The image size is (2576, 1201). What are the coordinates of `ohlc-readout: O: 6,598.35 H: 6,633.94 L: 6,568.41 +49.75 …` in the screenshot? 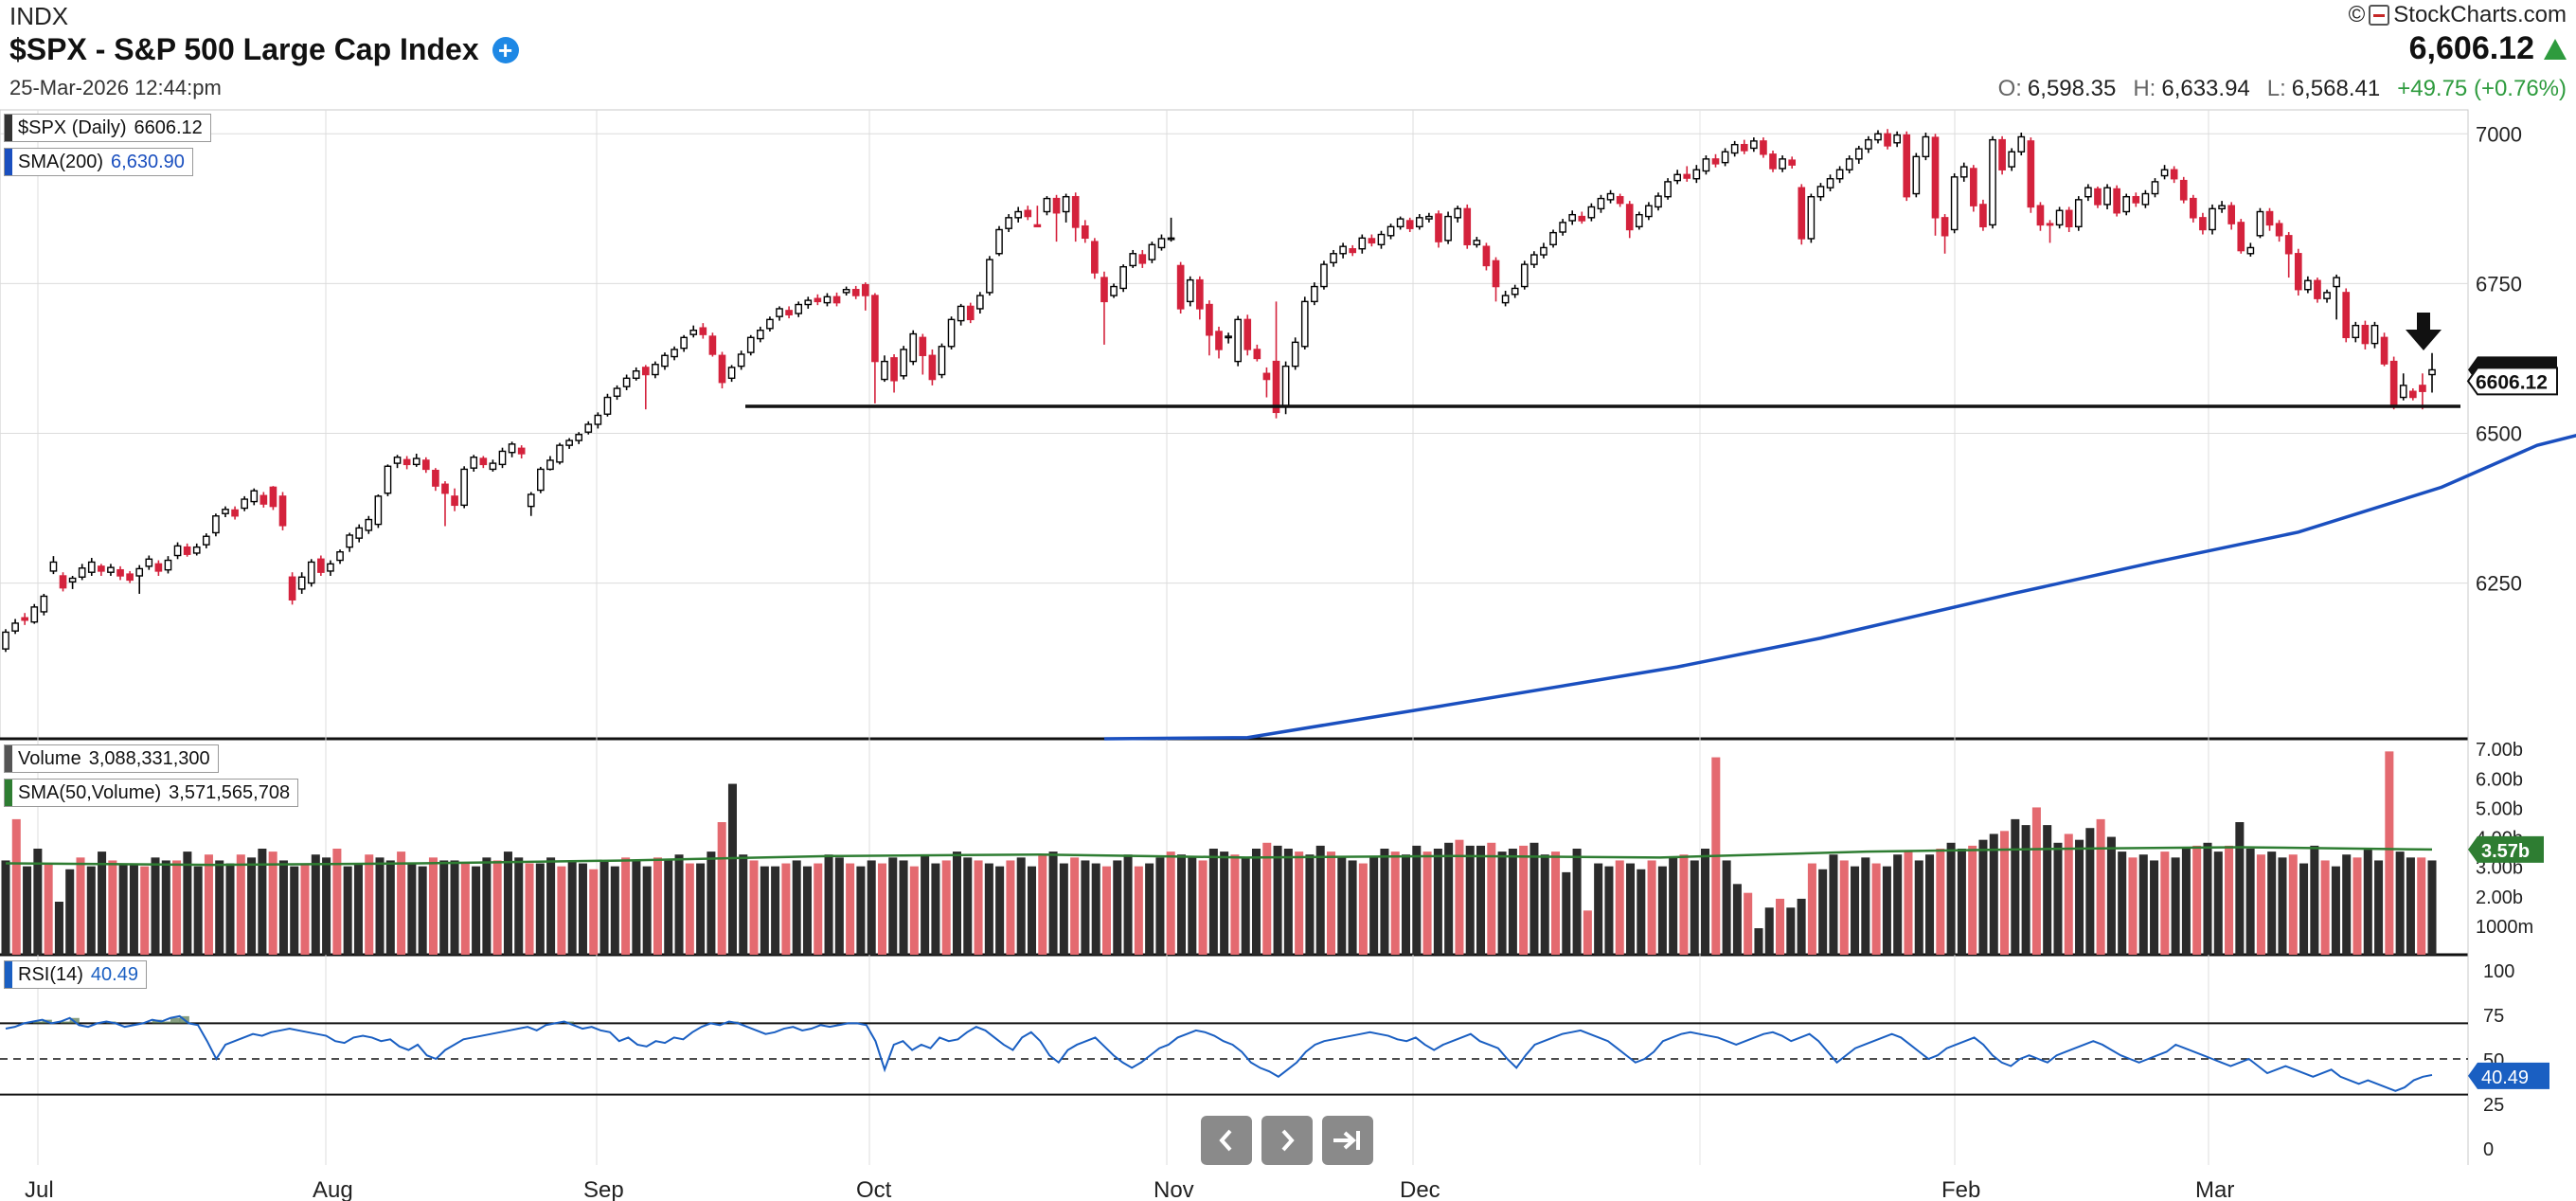 It's located at (2282, 89).